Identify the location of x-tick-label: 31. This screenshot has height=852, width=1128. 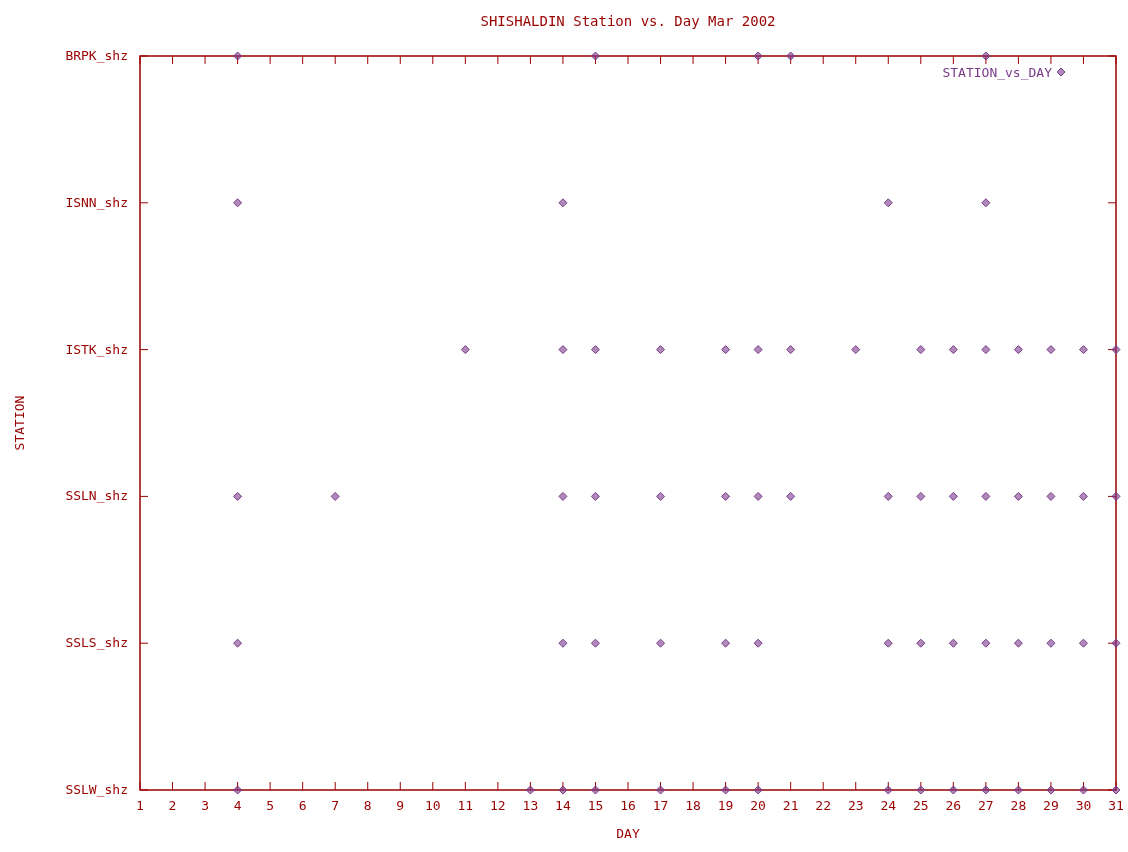
(1116, 805).